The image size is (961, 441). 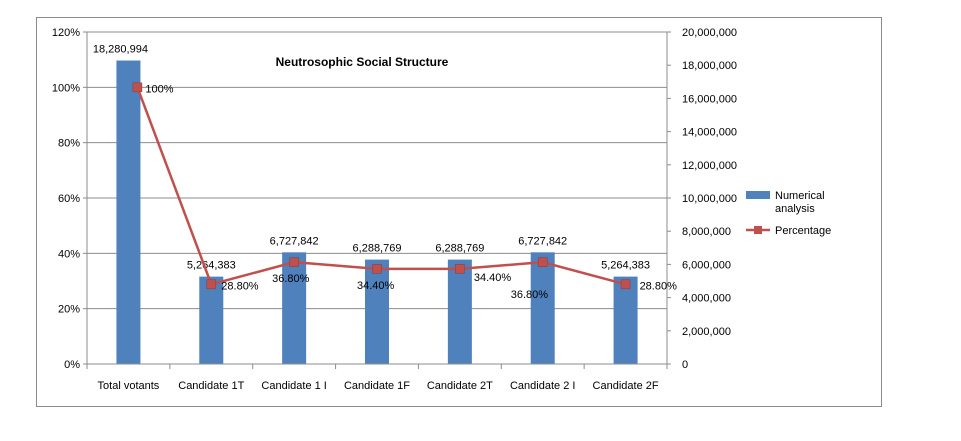 What do you see at coordinates (120, 50) in the screenshot?
I see `bar-data-label: 18,280,994` at bounding box center [120, 50].